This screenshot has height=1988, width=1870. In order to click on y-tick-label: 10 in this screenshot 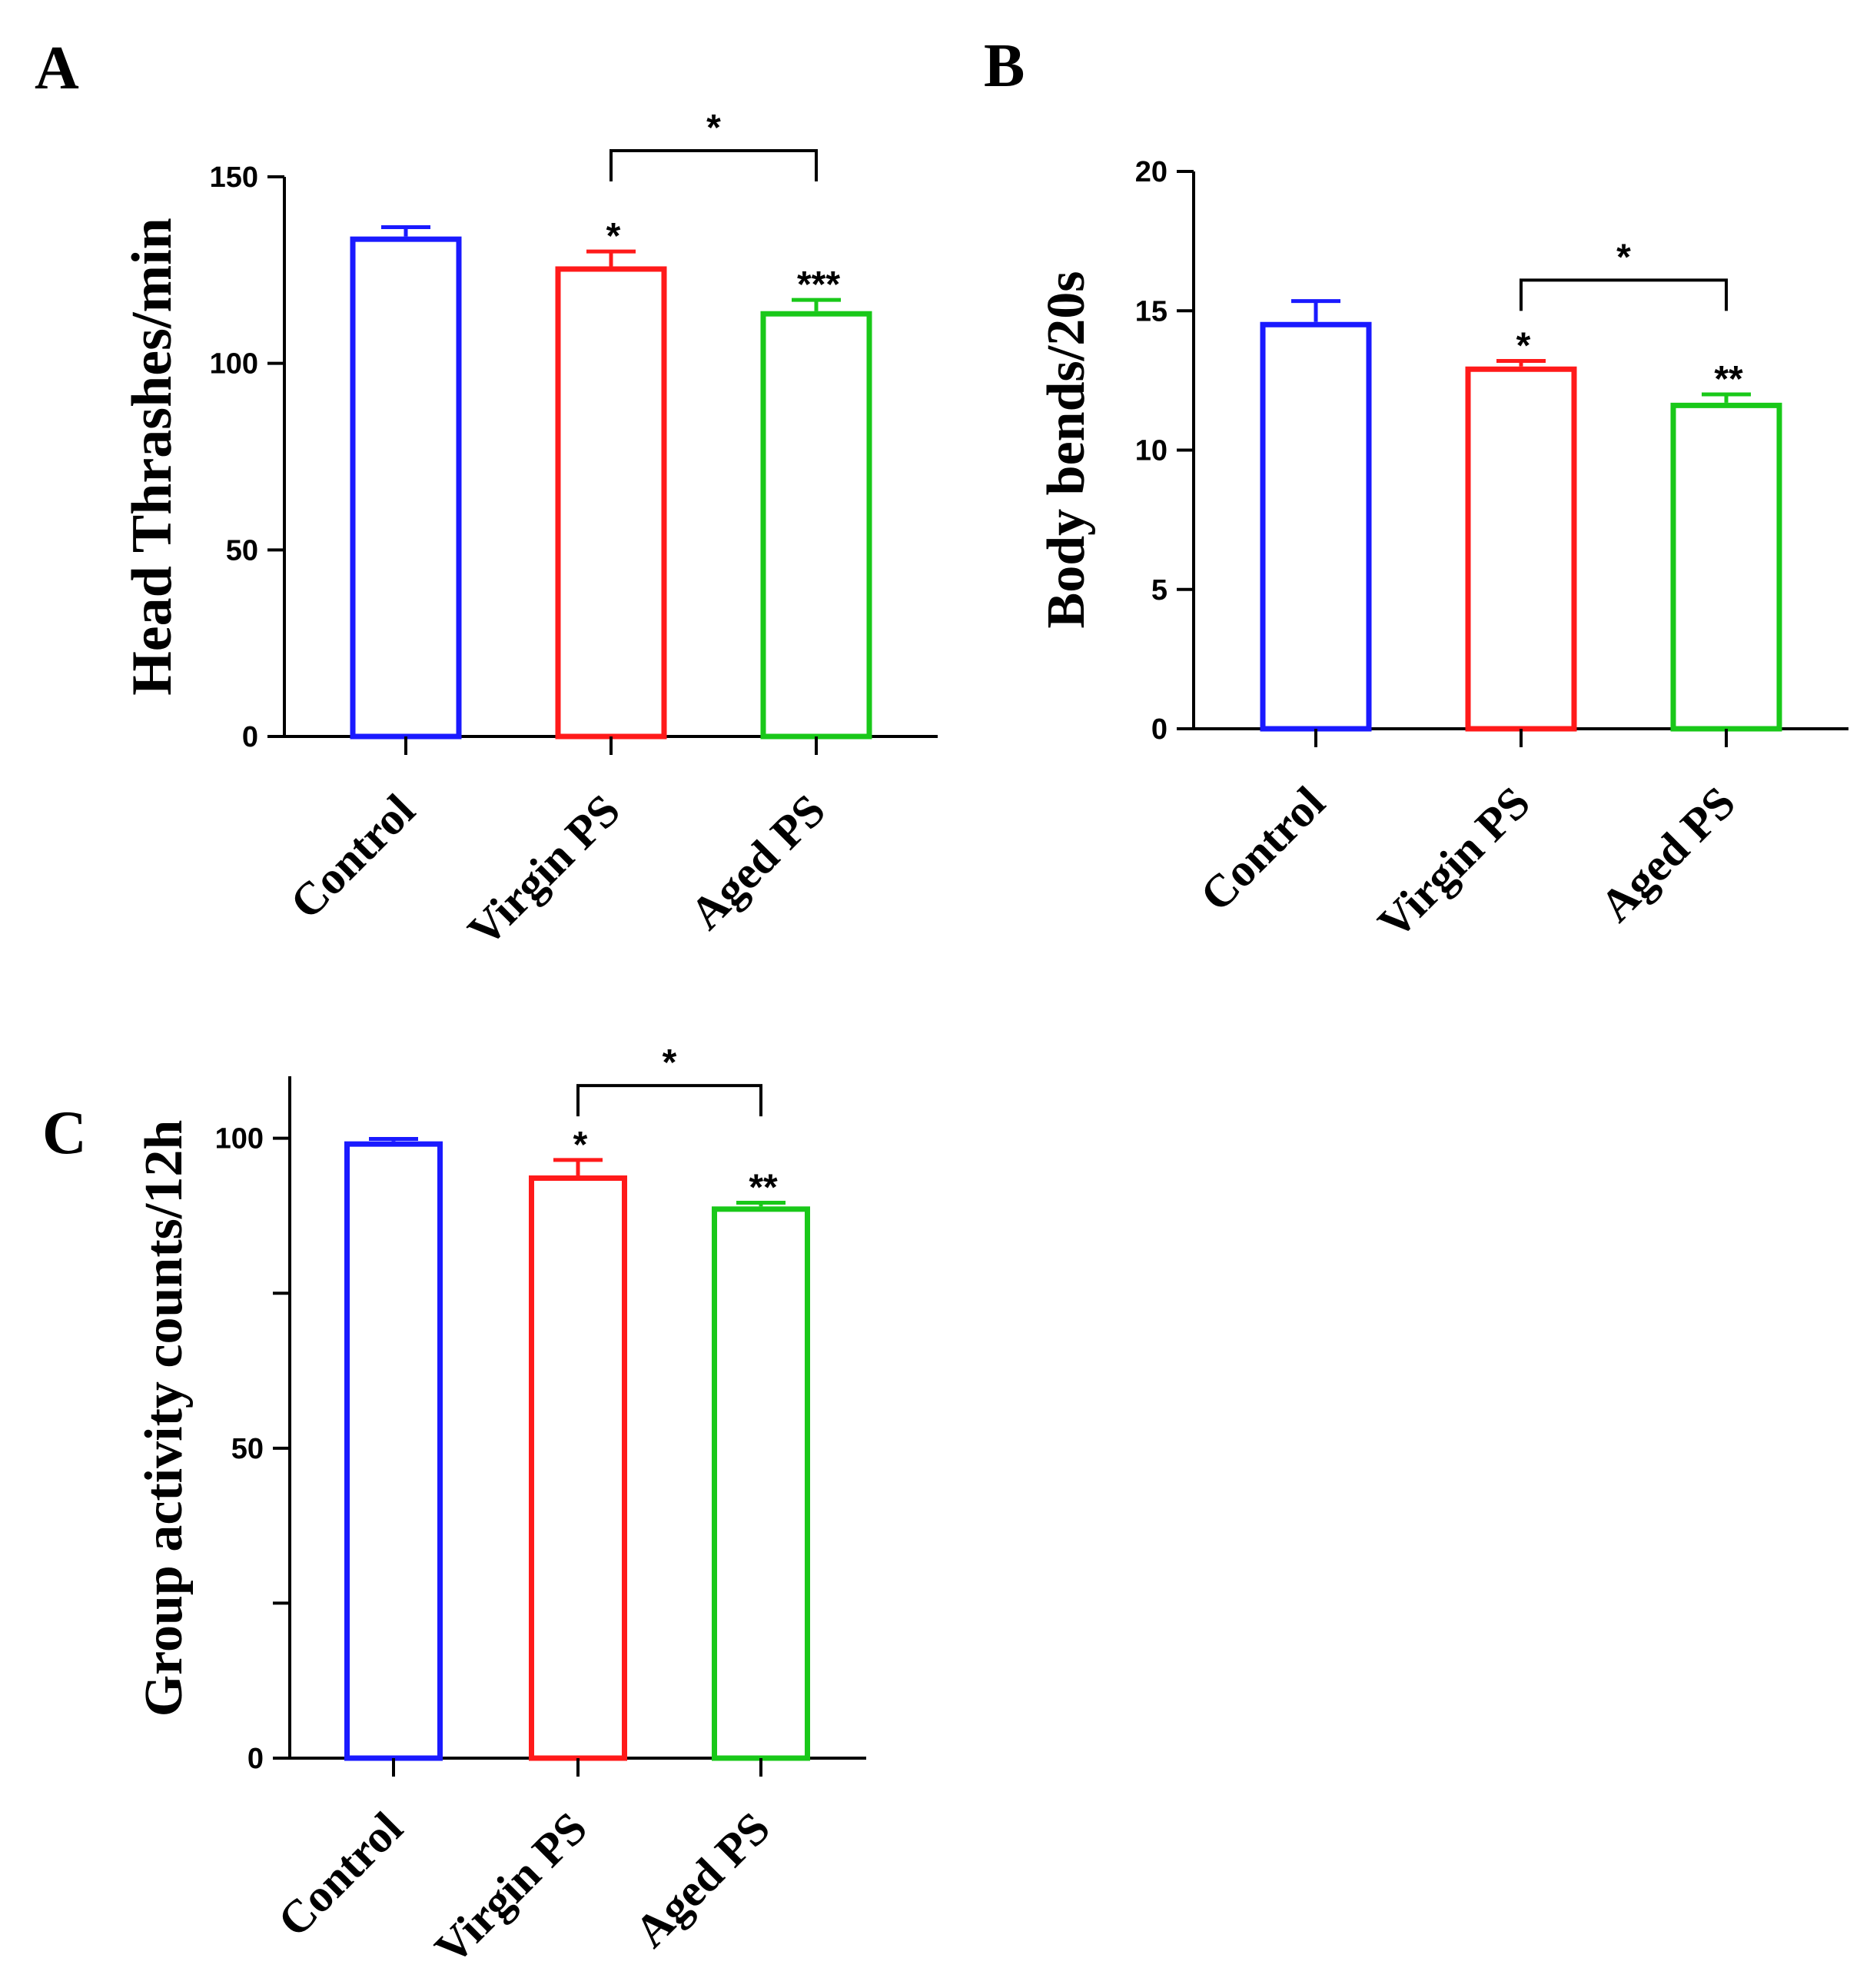, I will do `click(1151, 451)`.